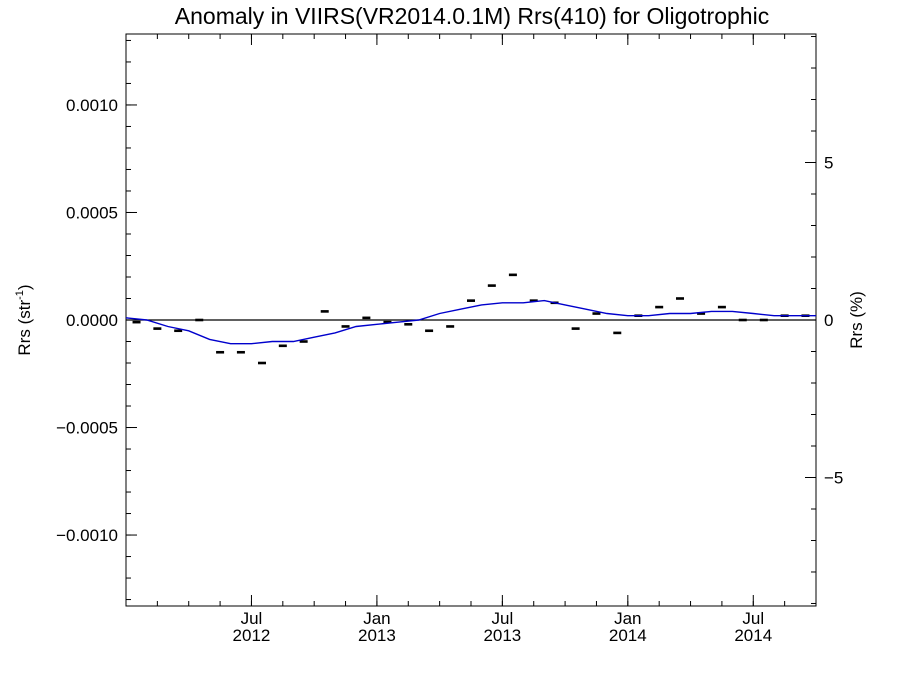 The height and width of the screenshot is (675, 900). What do you see at coordinates (24, 287) in the screenshot?
I see `y-axis-label-close: )` at bounding box center [24, 287].